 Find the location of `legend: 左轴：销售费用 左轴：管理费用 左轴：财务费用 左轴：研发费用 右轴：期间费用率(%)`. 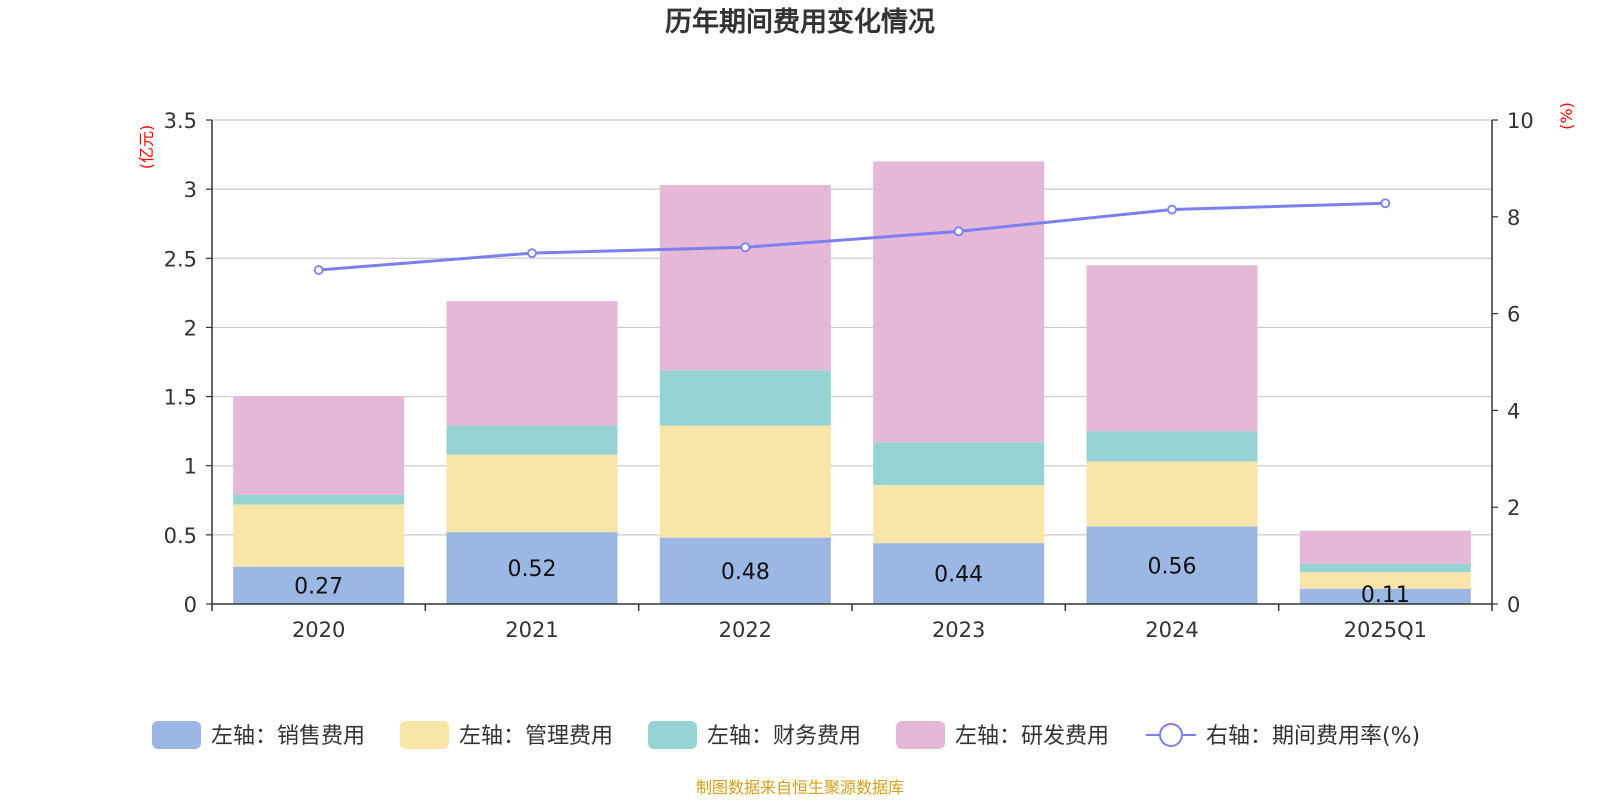

legend: 左轴：销售费用 左轴：管理费用 左轴：财务费用 左轴：研发费用 右轴：期间费用率(%) is located at coordinates (786, 735).